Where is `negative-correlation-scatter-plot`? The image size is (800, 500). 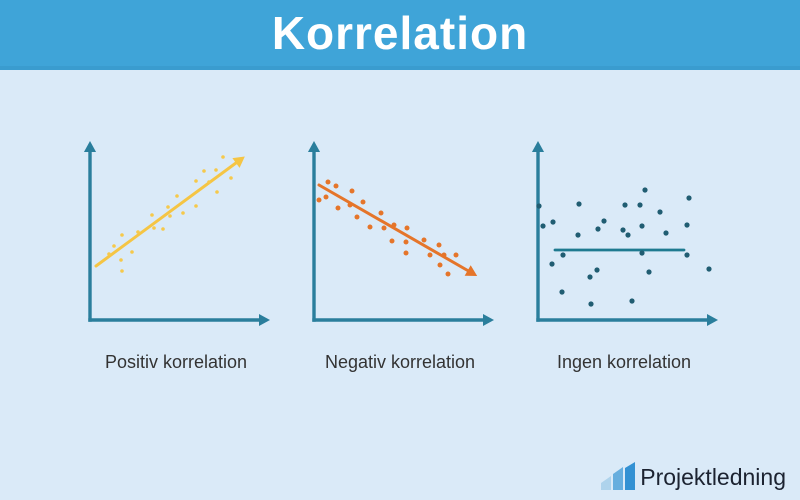
negative-correlation-scatter-plot is located at coordinates (400, 234).